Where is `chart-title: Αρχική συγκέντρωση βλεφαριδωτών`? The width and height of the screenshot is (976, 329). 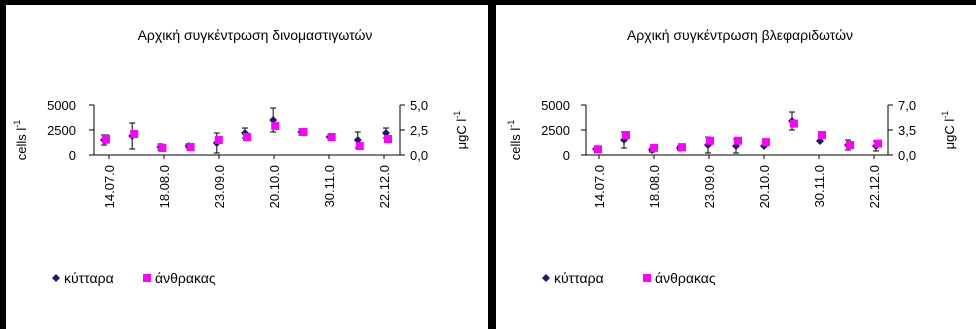 chart-title: Αρχική συγκέντρωση βλεφαριδωτών is located at coordinates (740, 35).